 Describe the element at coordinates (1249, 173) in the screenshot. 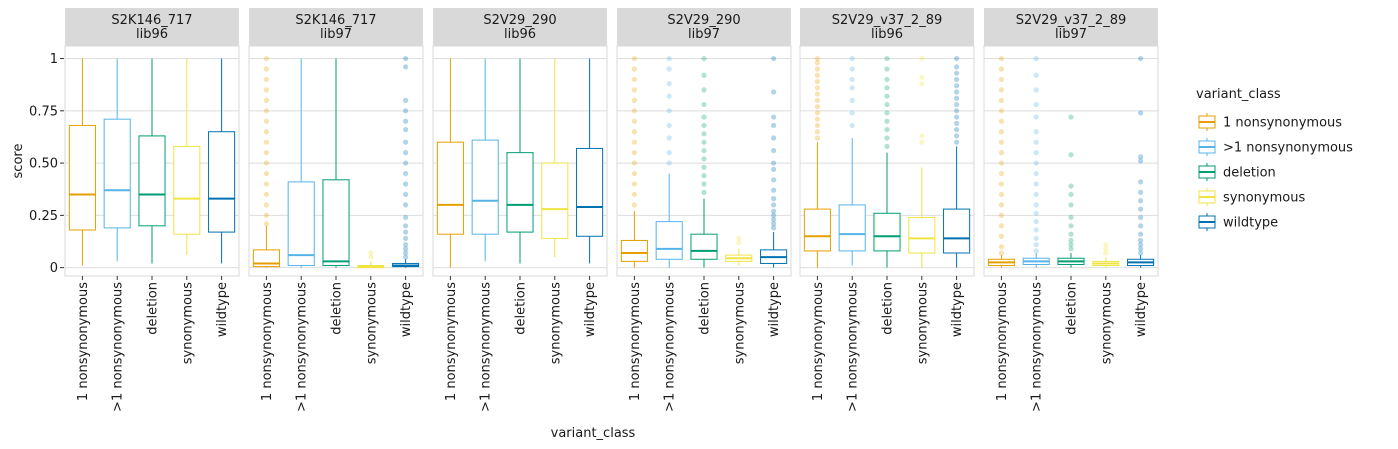

I see `legend-label: deletion` at that location.